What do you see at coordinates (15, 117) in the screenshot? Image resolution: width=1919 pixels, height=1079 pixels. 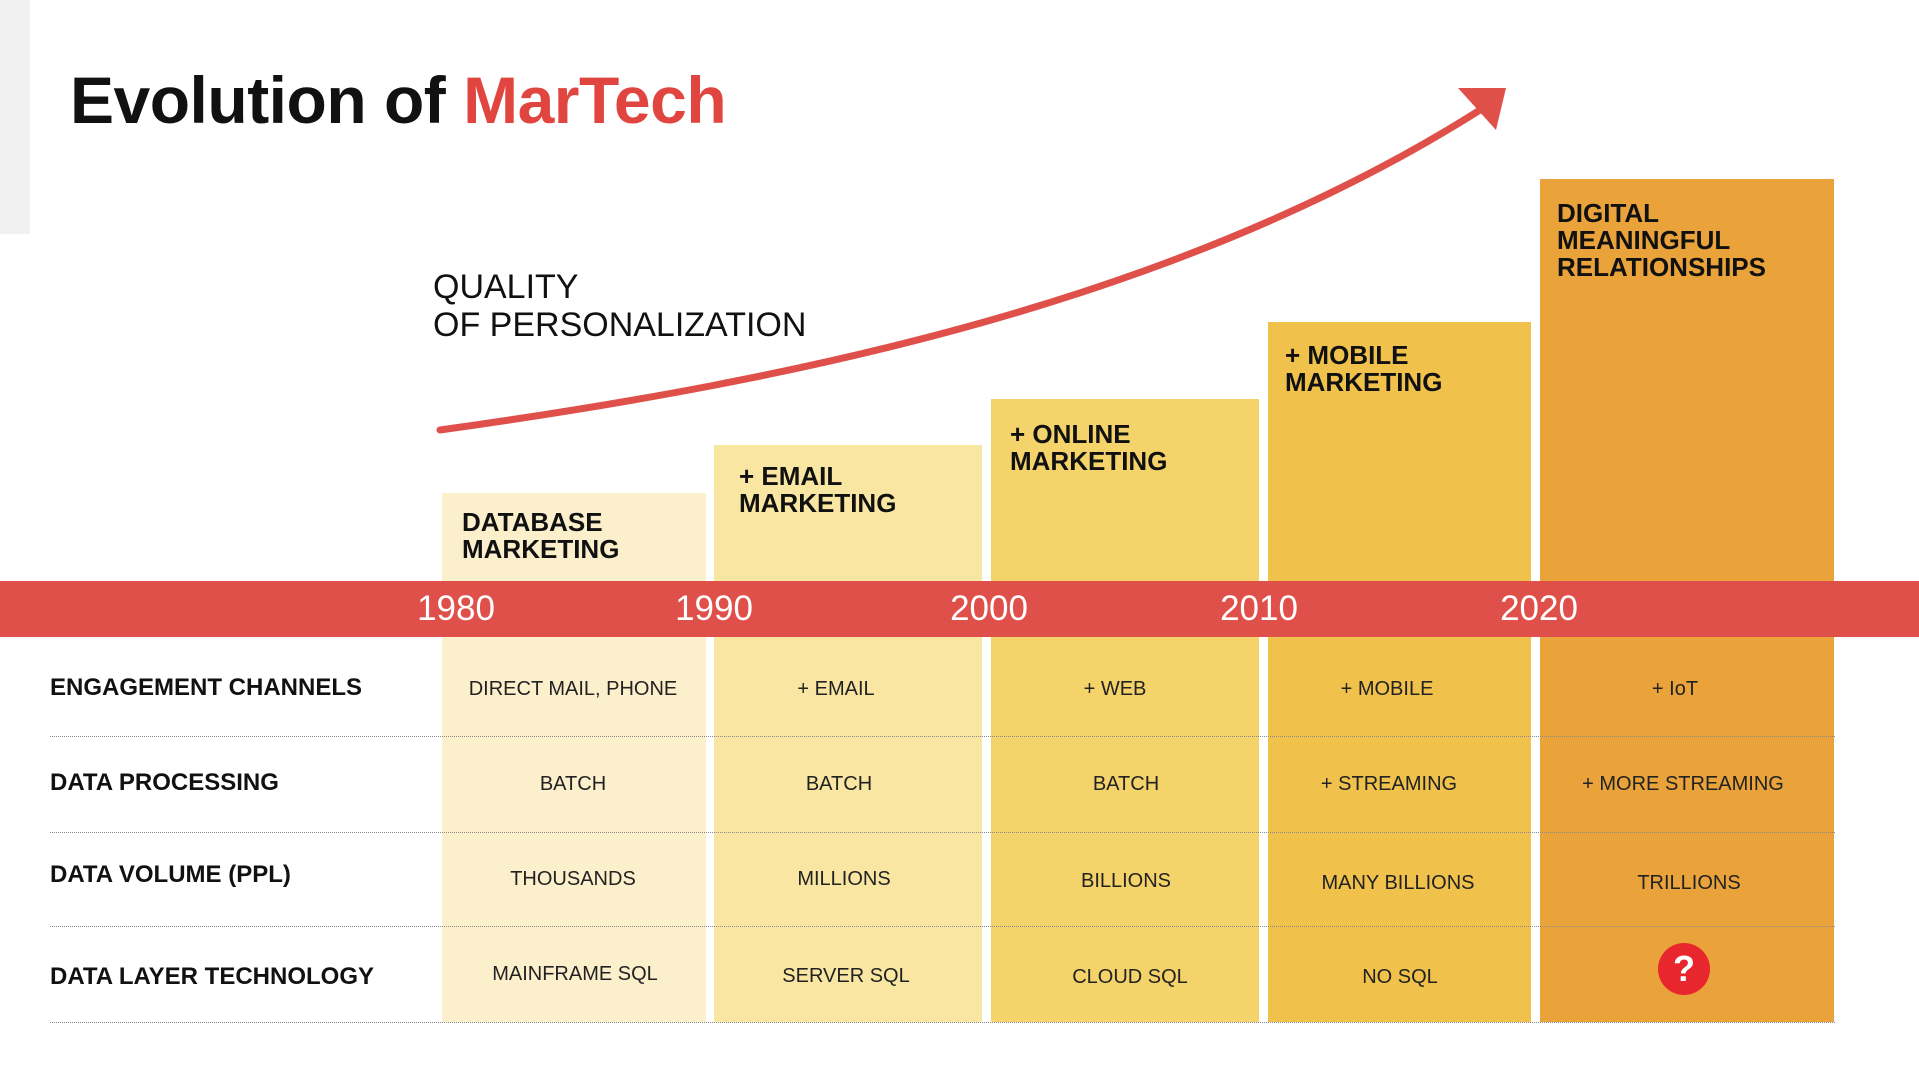 I see `side-strip` at bounding box center [15, 117].